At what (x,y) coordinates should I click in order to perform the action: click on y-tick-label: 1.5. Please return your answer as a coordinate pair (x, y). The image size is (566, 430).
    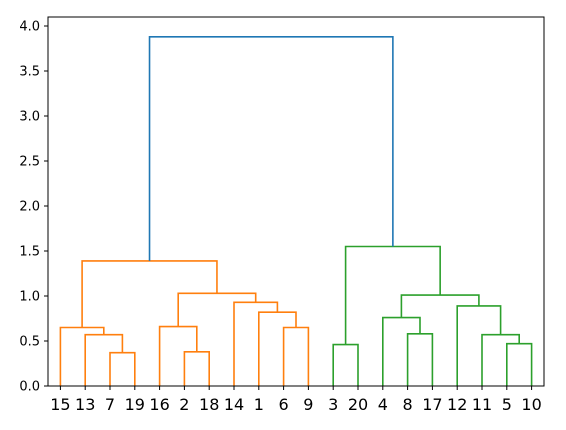
    Looking at the image, I should click on (29, 252).